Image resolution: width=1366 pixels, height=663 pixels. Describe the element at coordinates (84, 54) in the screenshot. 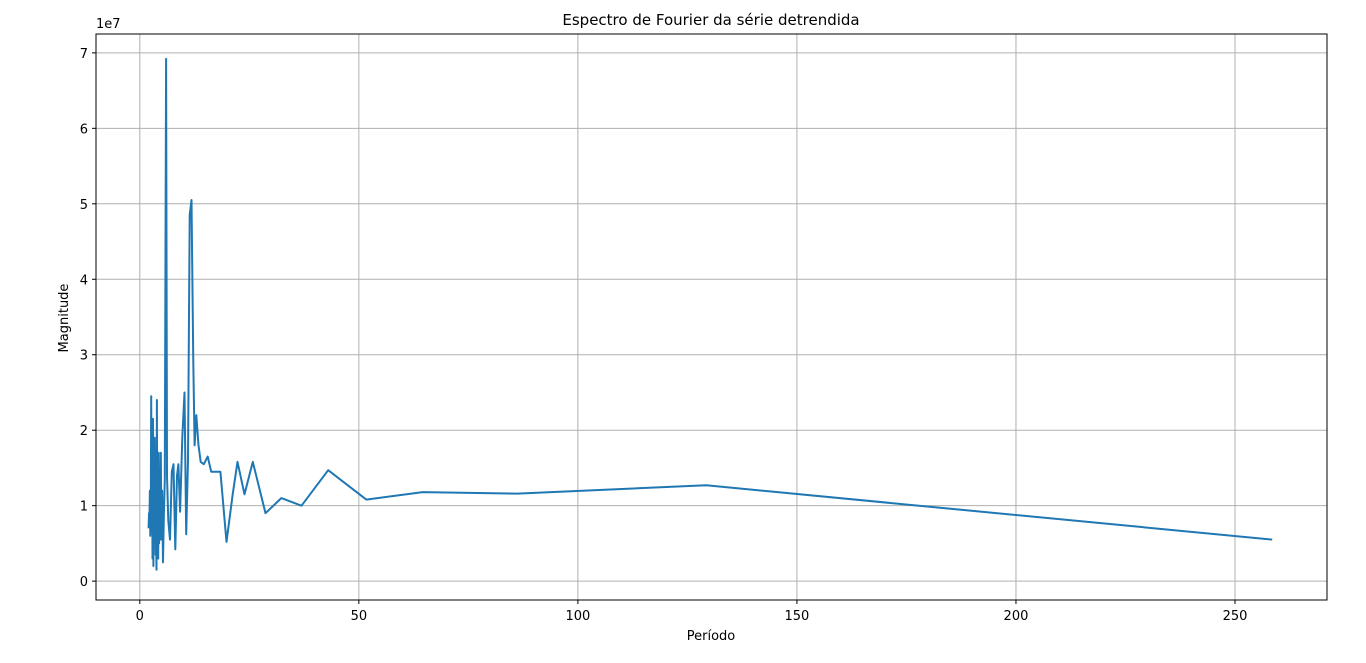

I see `y-tick-label: 7` at that location.